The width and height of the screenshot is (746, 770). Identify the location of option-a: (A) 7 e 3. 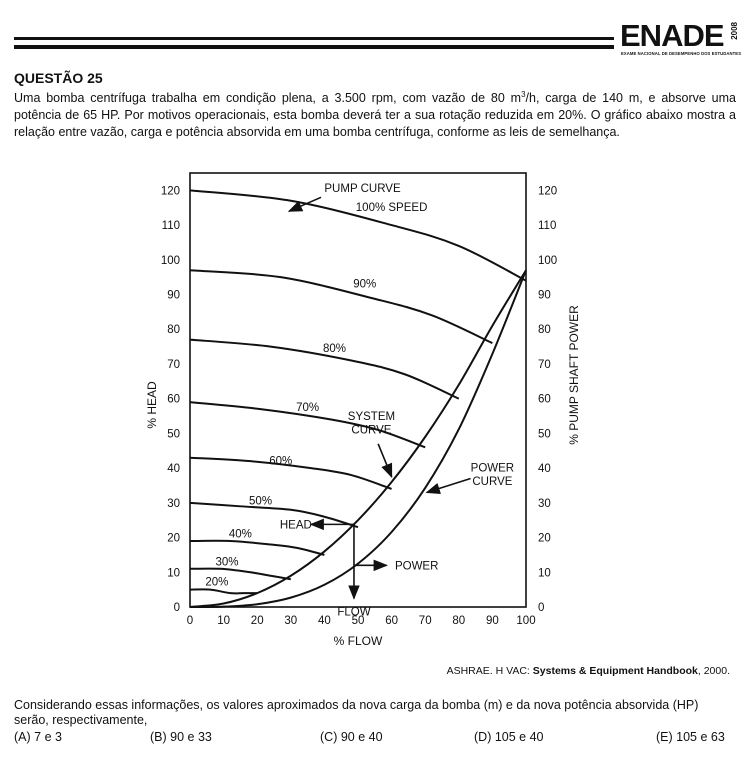
(38, 737).